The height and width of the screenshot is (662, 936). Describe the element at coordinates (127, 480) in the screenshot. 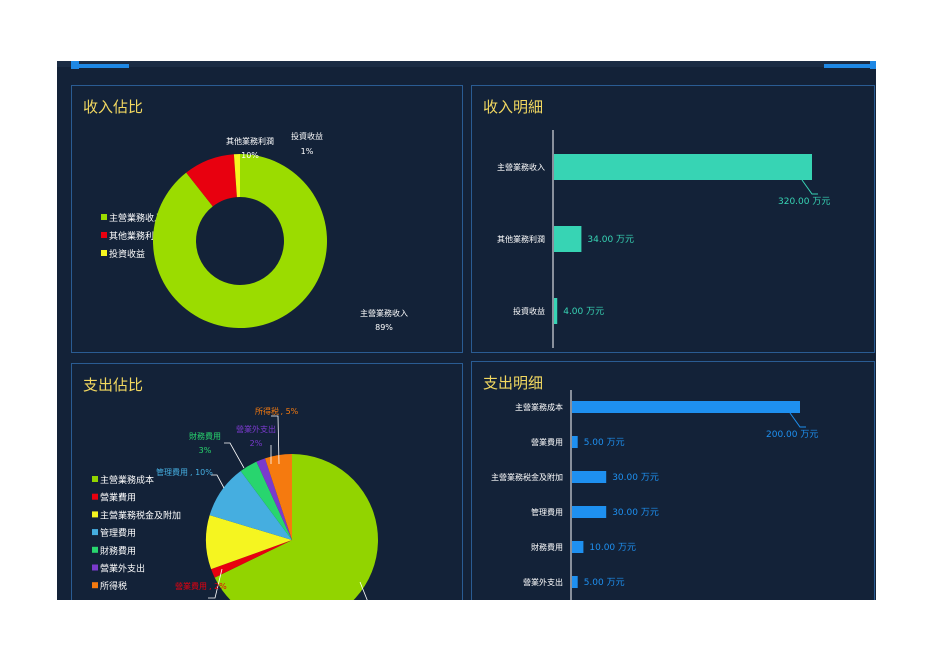

I see `legend-label: 主營業務成本` at that location.